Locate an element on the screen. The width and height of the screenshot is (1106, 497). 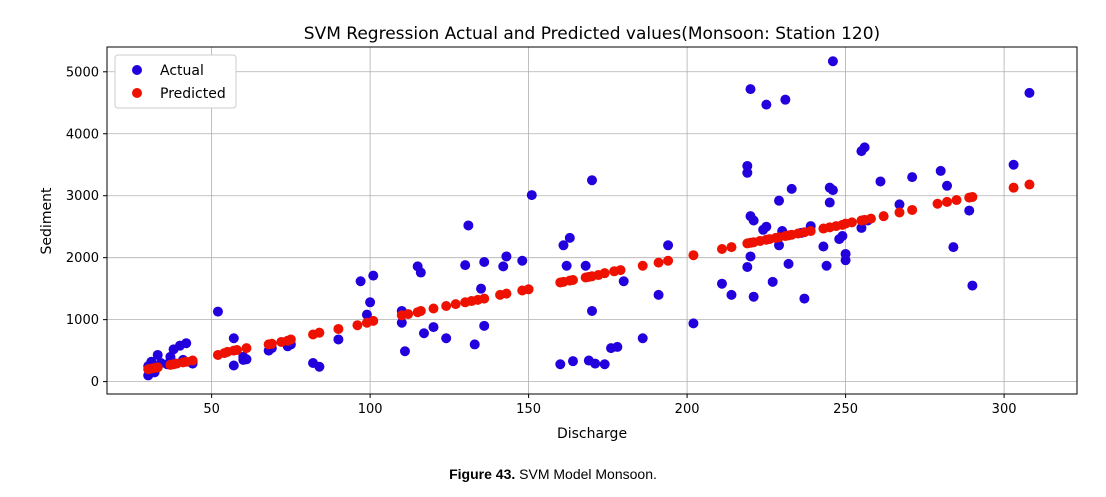
x-tick-label: 150 is located at coordinates (528, 409).